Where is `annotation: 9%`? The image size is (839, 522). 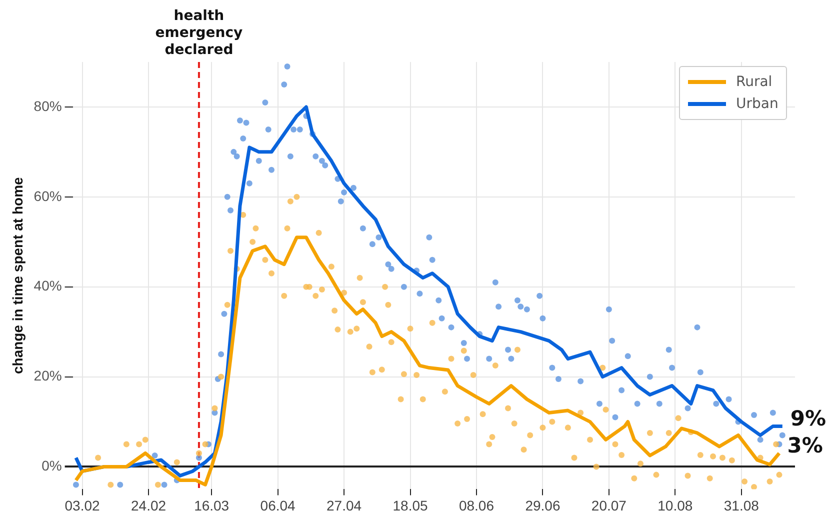 annotation: 9% is located at coordinates (808, 418).